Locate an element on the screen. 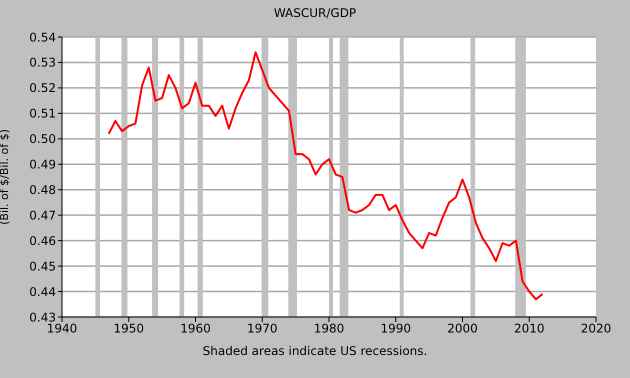 This screenshot has height=378, width=630. x-tick-label: 1950 is located at coordinates (128, 329).